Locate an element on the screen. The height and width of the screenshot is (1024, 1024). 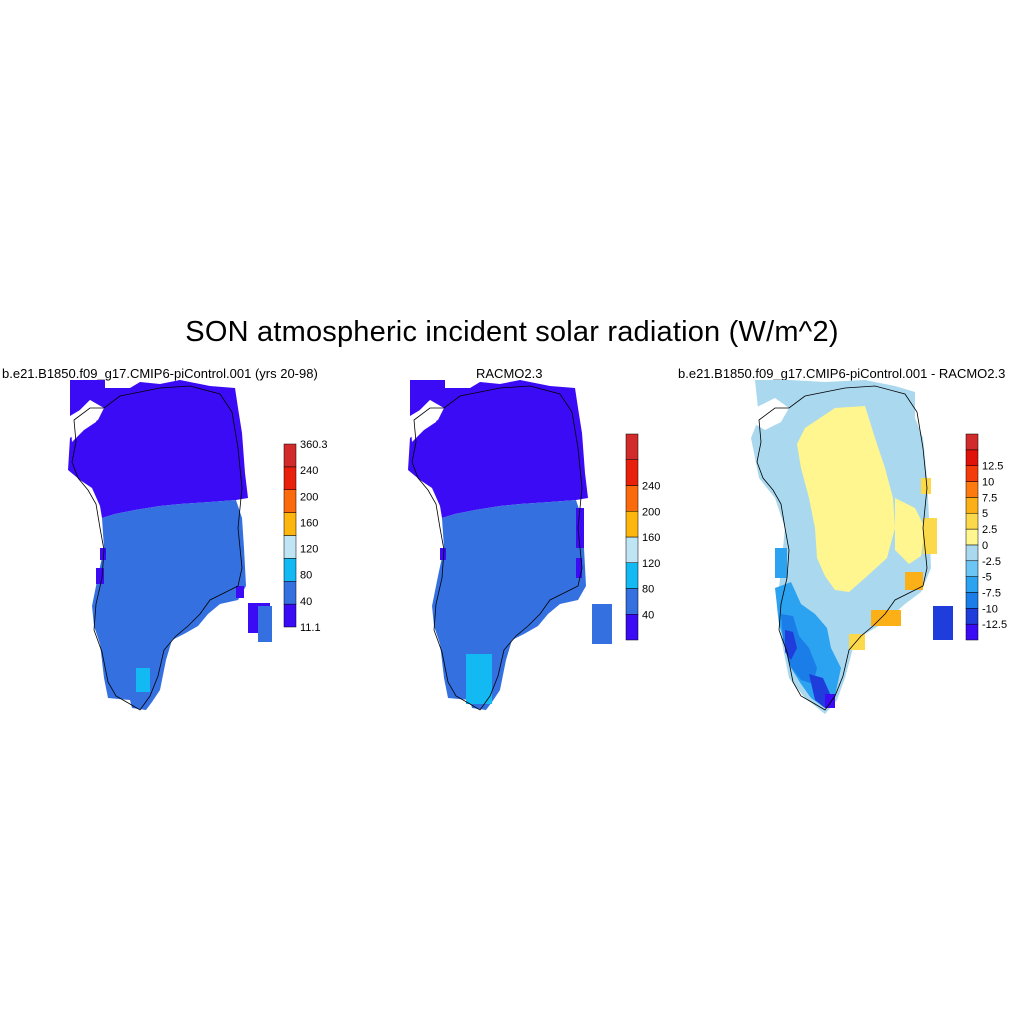
coastline-racmo is located at coordinates (497, 548).